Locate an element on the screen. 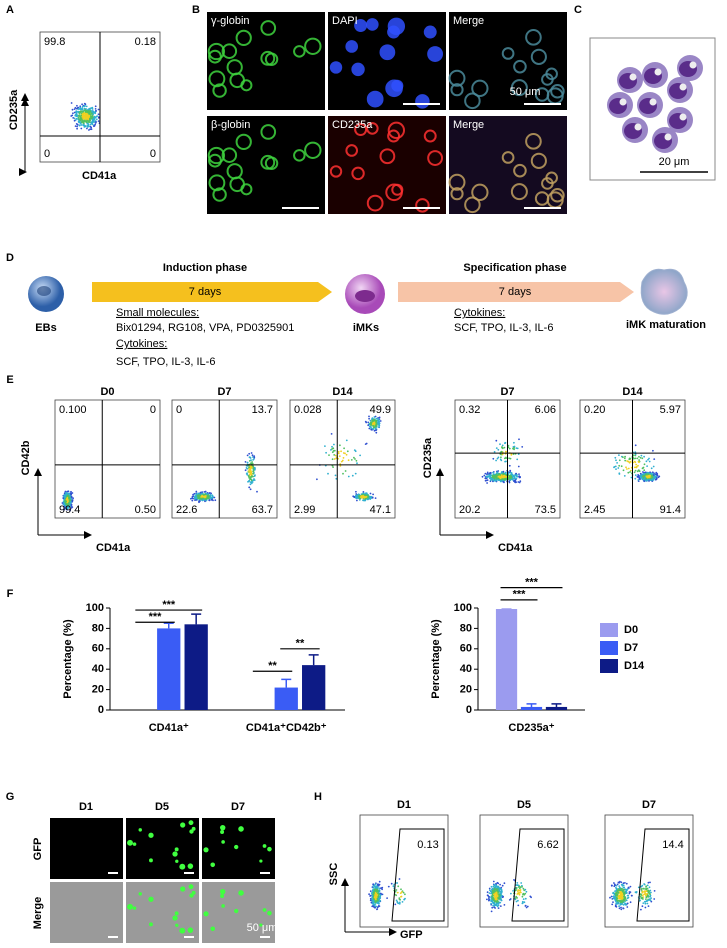  vacuole is located at coordinates (668, 137).